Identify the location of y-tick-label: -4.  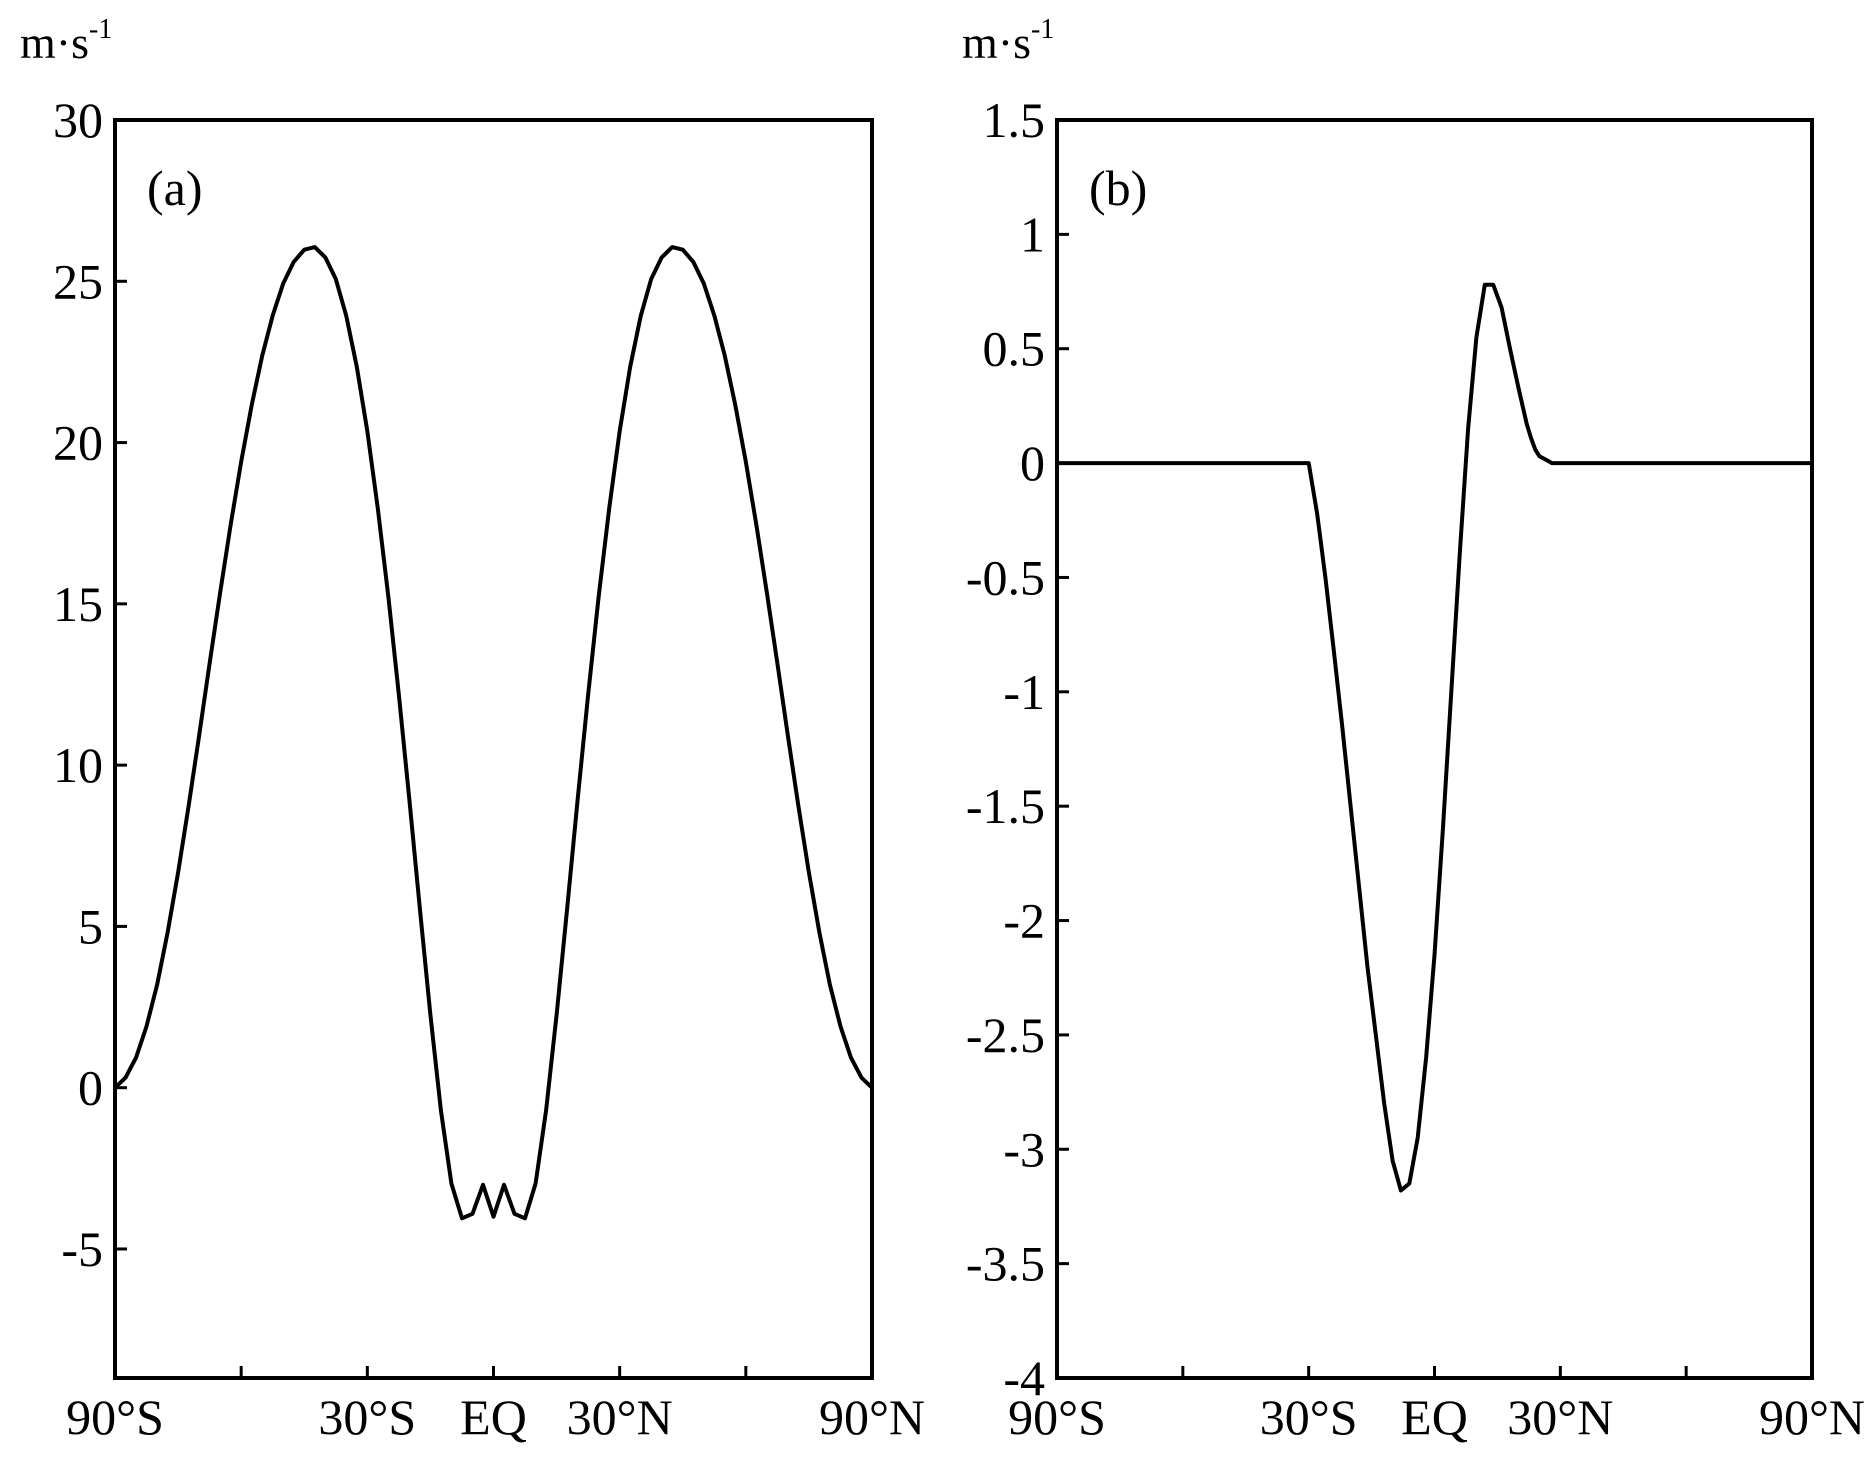
(1024, 1378).